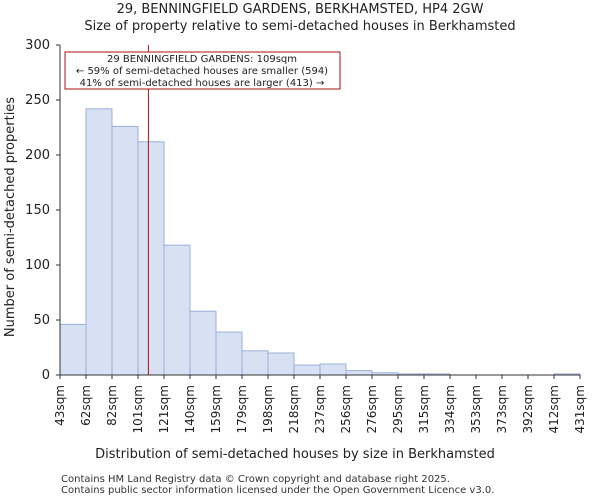 The image size is (600, 500). What do you see at coordinates (307, 370) in the screenshot?
I see `bar-218sqm` at bounding box center [307, 370].